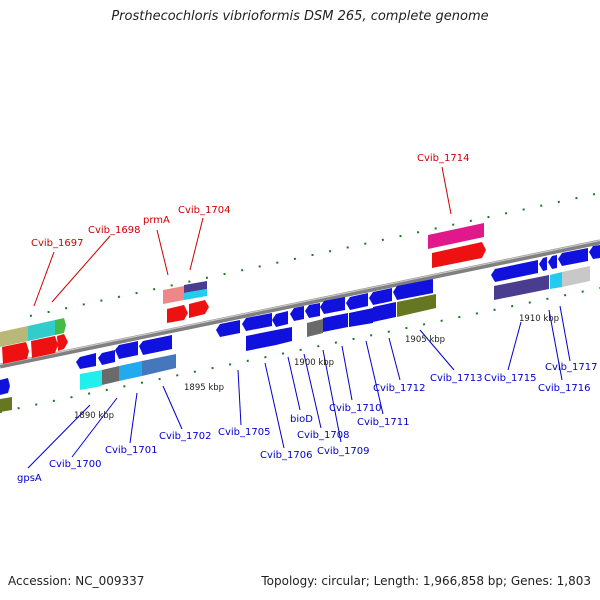 This screenshot has height=600, width=600. I want to click on gene-label-gpsa: gpsA, so click(29, 478).